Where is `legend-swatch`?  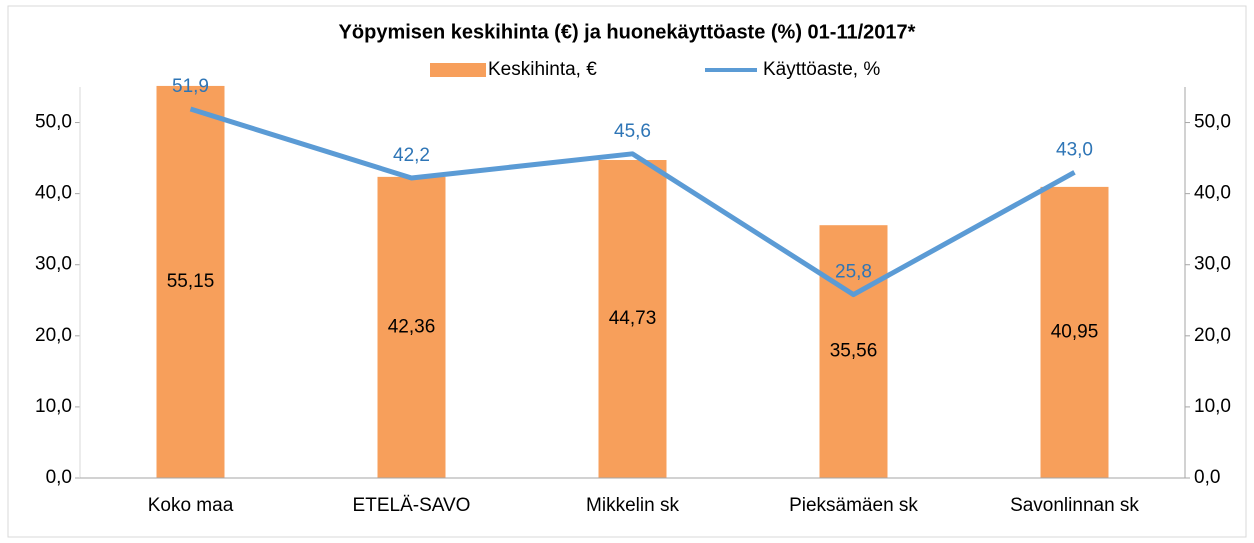
legend-swatch is located at coordinates (458, 70).